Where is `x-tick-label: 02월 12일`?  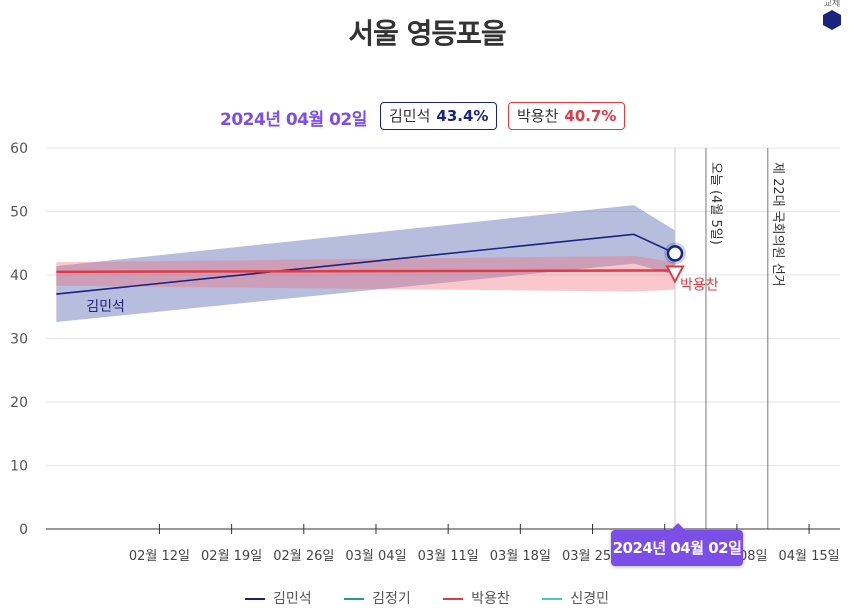
x-tick-label: 02월 12일 is located at coordinates (159, 556).